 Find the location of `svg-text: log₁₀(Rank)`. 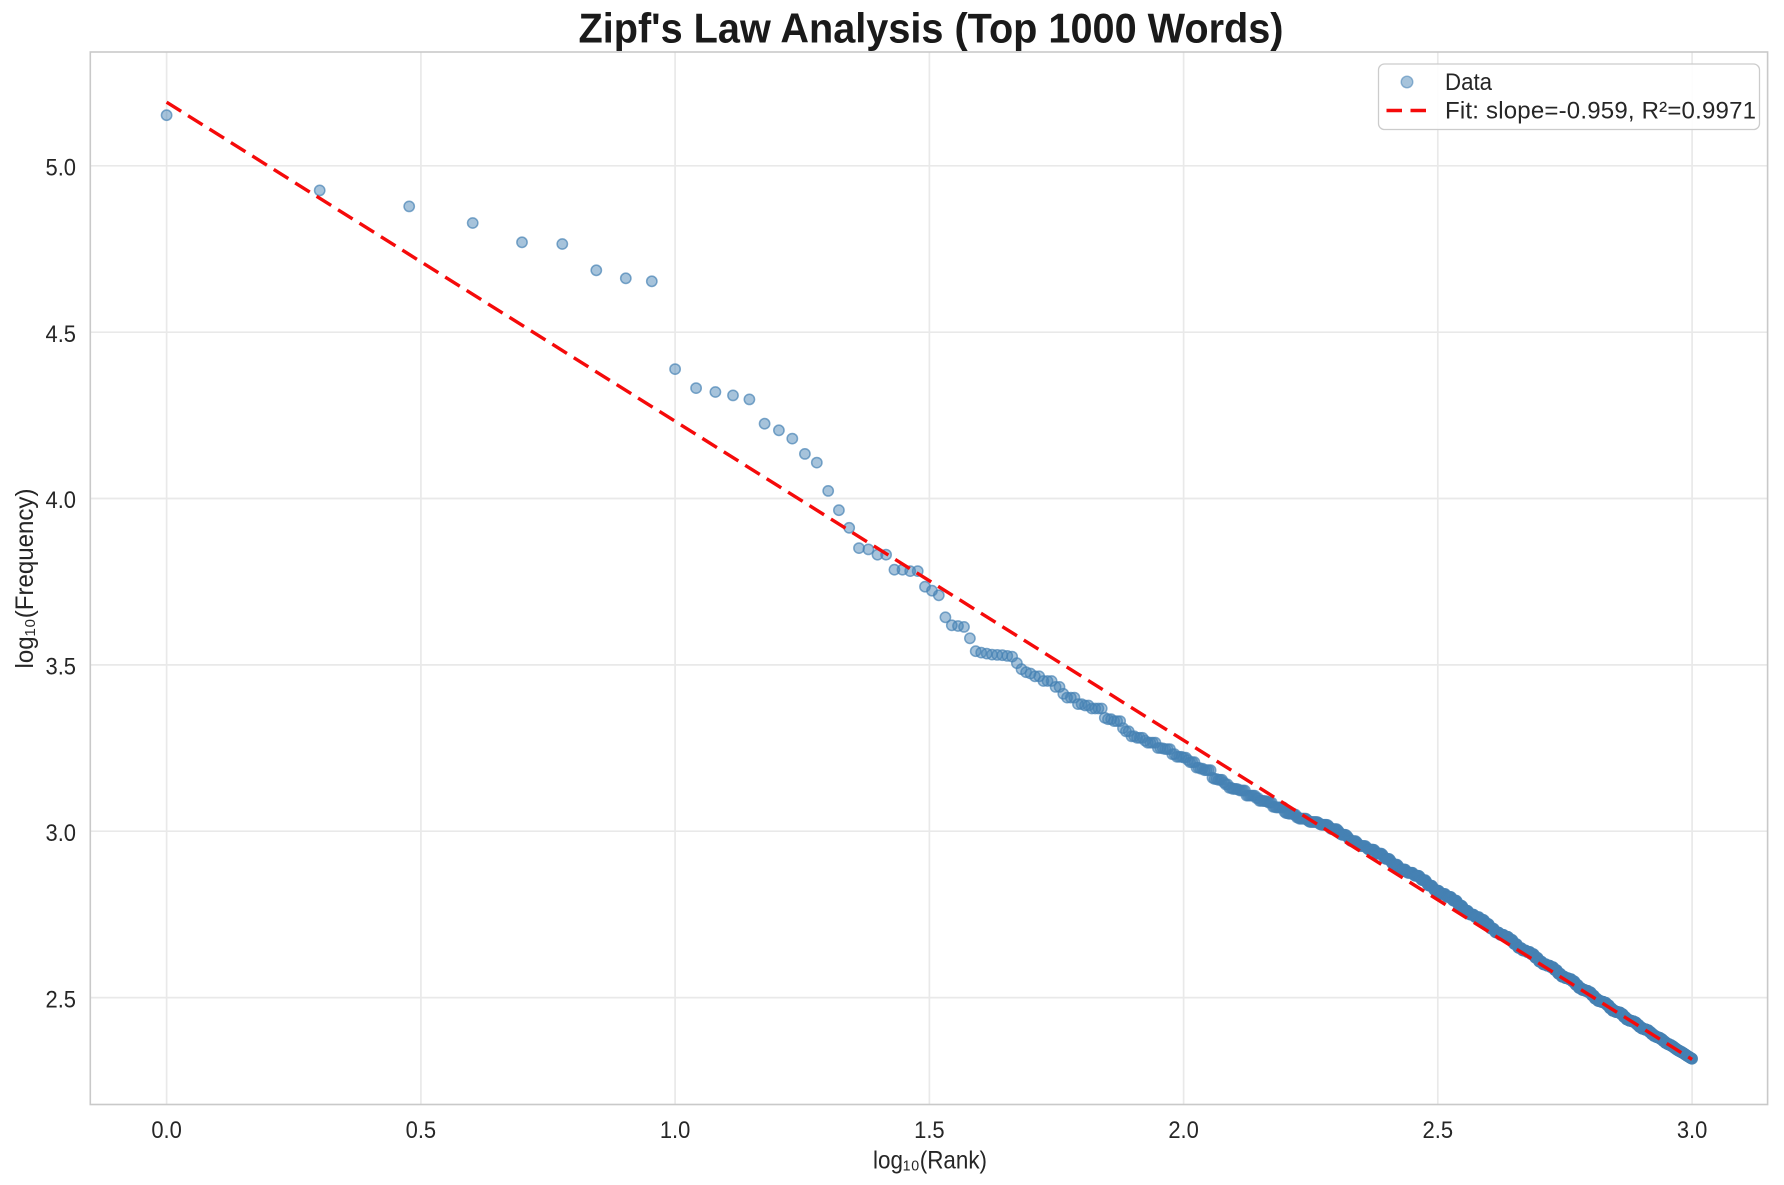

svg-text: log₁₀(Rank) is located at coordinates (930, 1161).